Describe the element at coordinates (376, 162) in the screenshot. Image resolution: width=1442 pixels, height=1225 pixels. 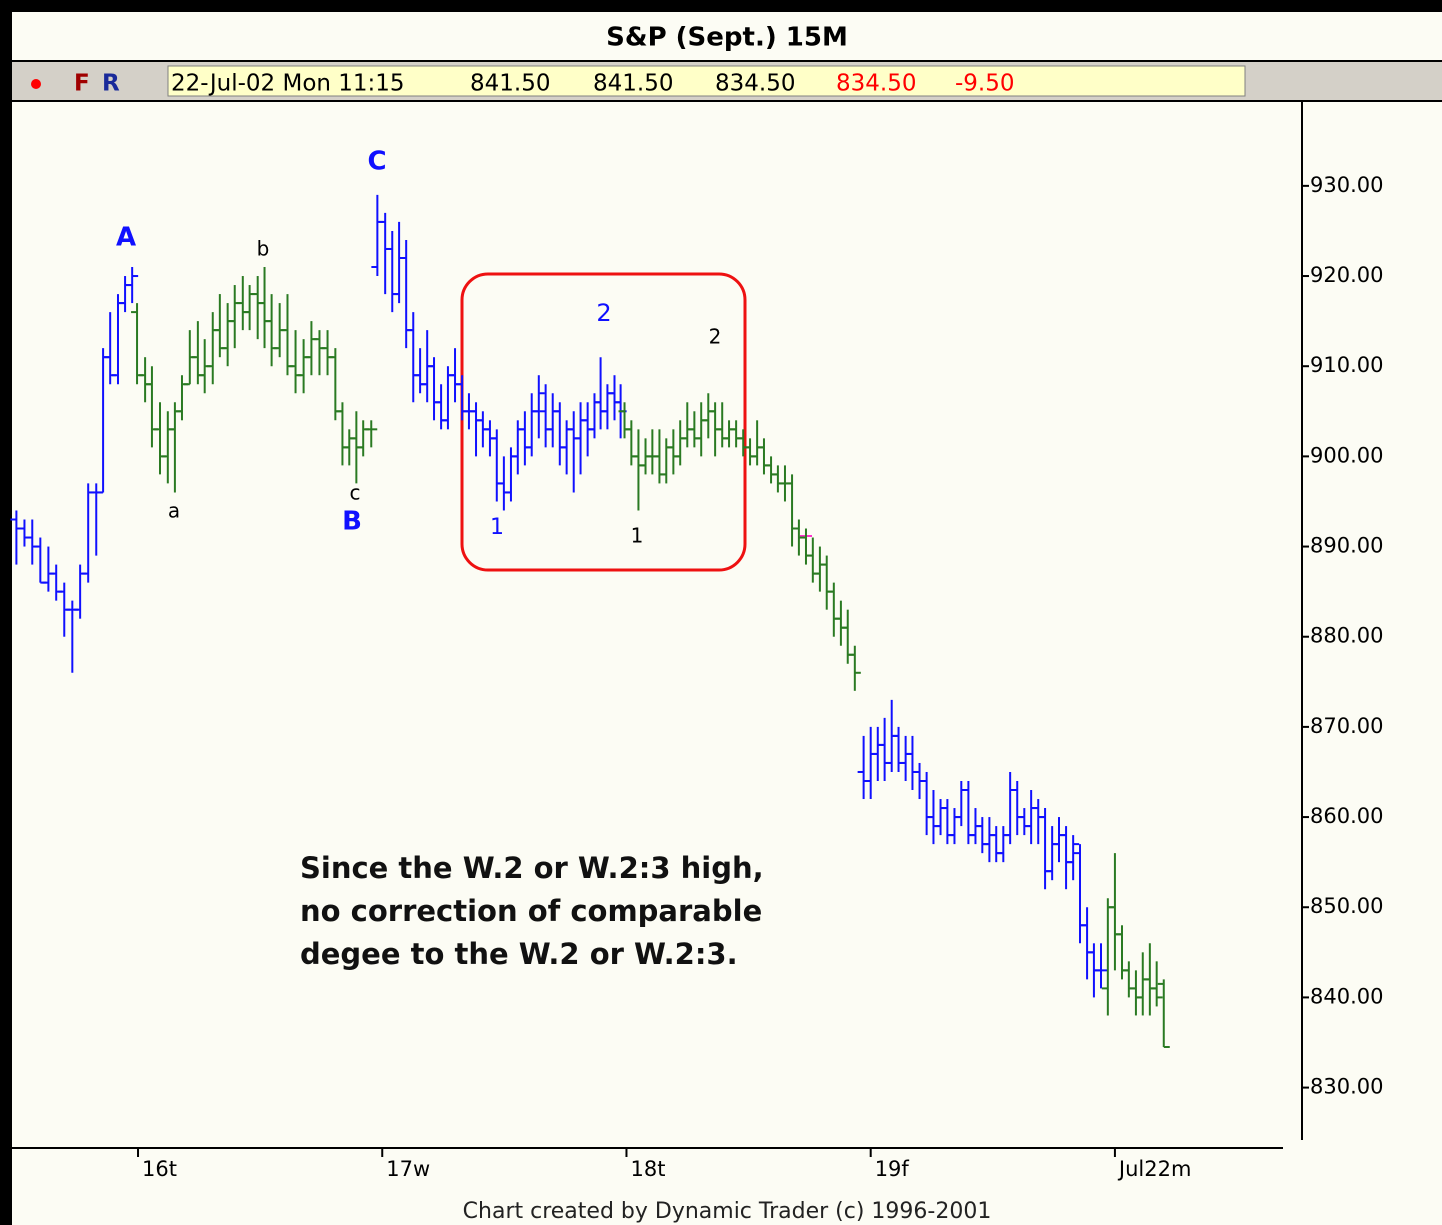
I see `wave-label: C` at that location.